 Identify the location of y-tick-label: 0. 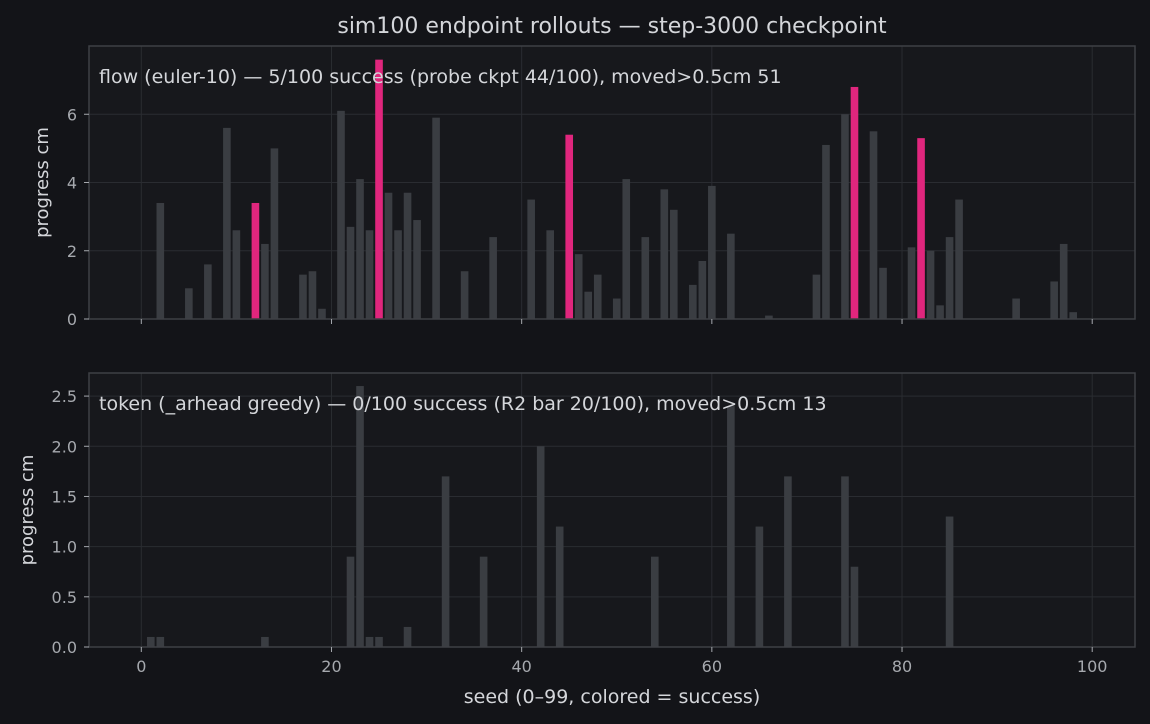
(72, 319).